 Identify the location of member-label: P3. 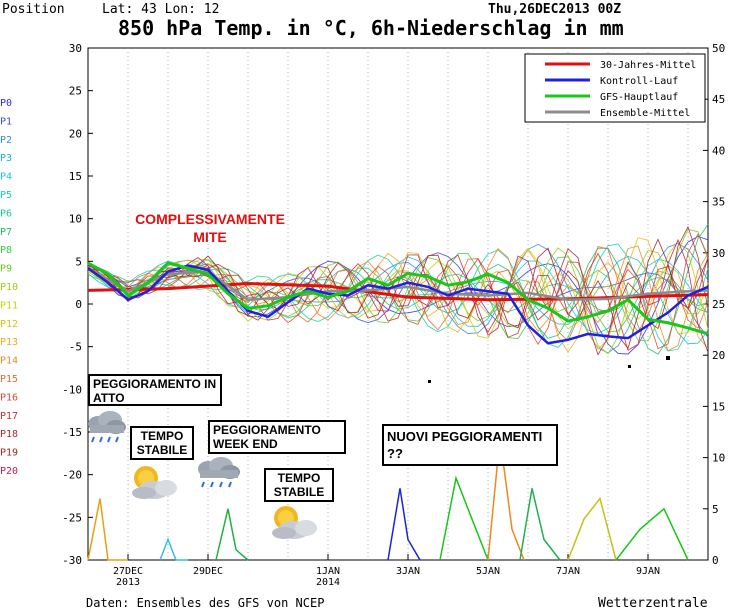
(6, 158).